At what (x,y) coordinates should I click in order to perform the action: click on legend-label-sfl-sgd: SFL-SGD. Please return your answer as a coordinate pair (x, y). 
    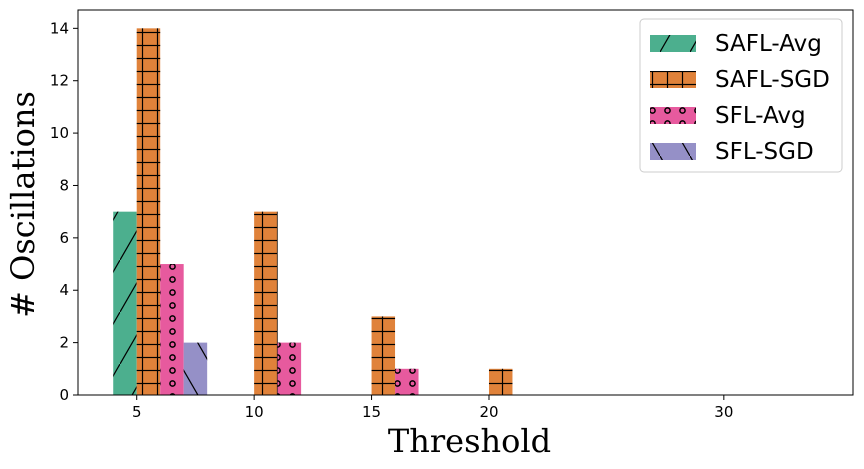
    Looking at the image, I should click on (764, 152).